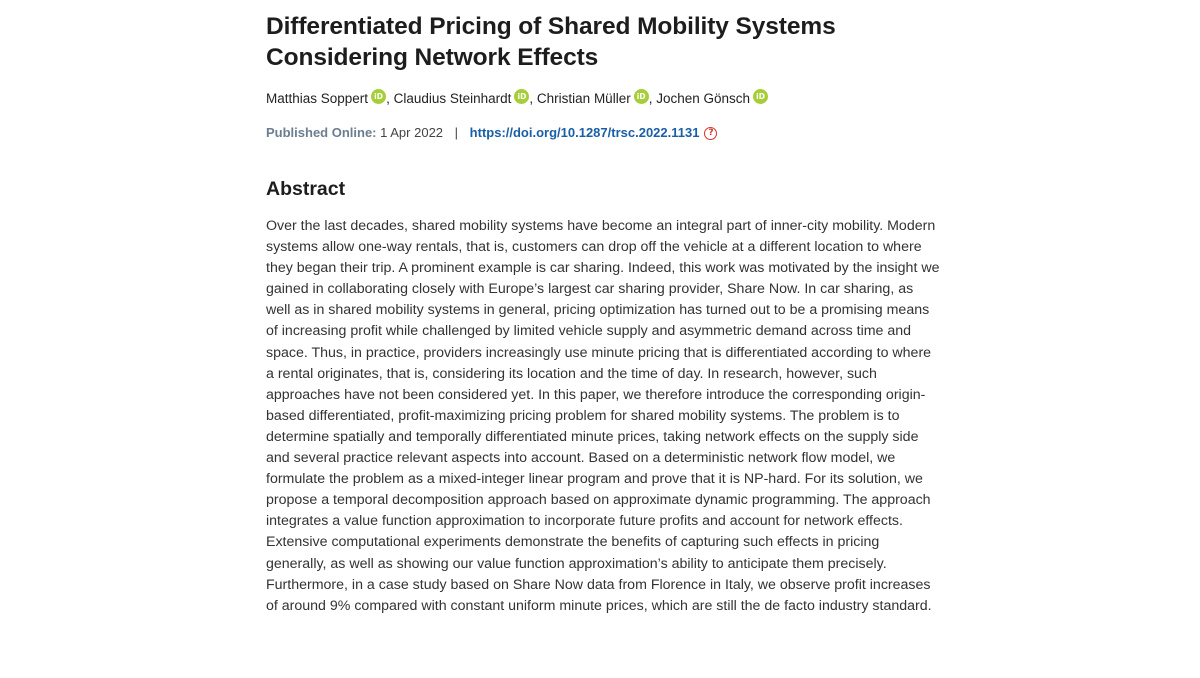  Describe the element at coordinates (306, 189) in the screenshot. I see `abstract-heading: Abstract` at that location.